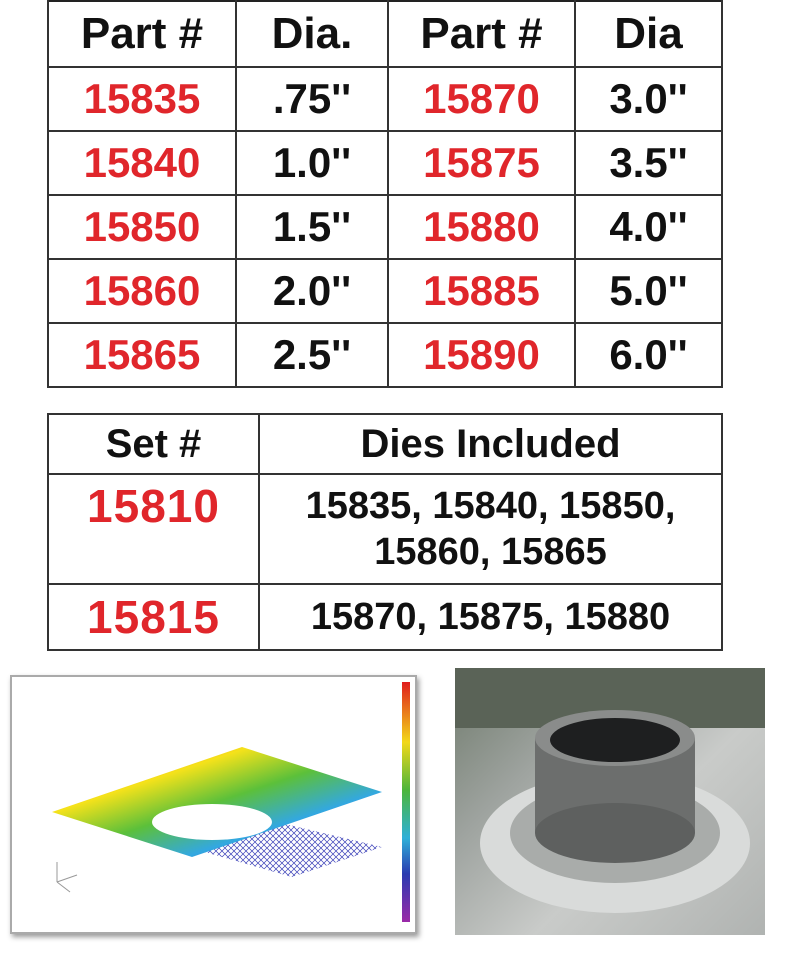  What do you see at coordinates (481, 355) in the screenshot?
I see `part-number: 15890` at bounding box center [481, 355].